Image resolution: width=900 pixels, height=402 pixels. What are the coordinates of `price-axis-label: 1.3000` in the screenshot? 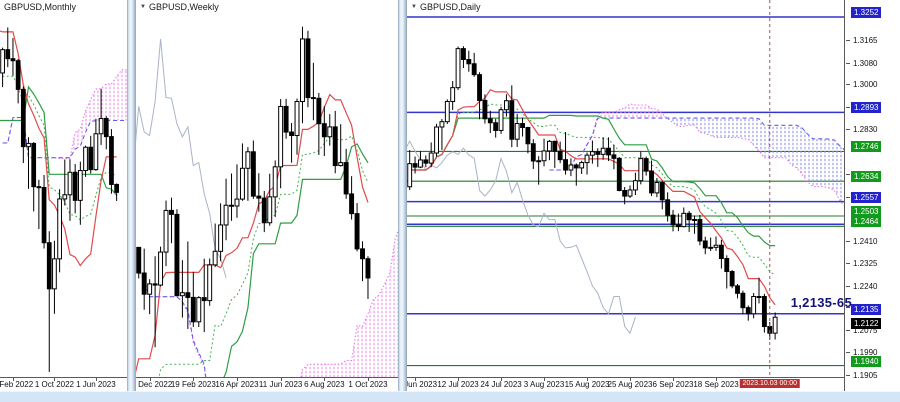 It's located at (865, 84).